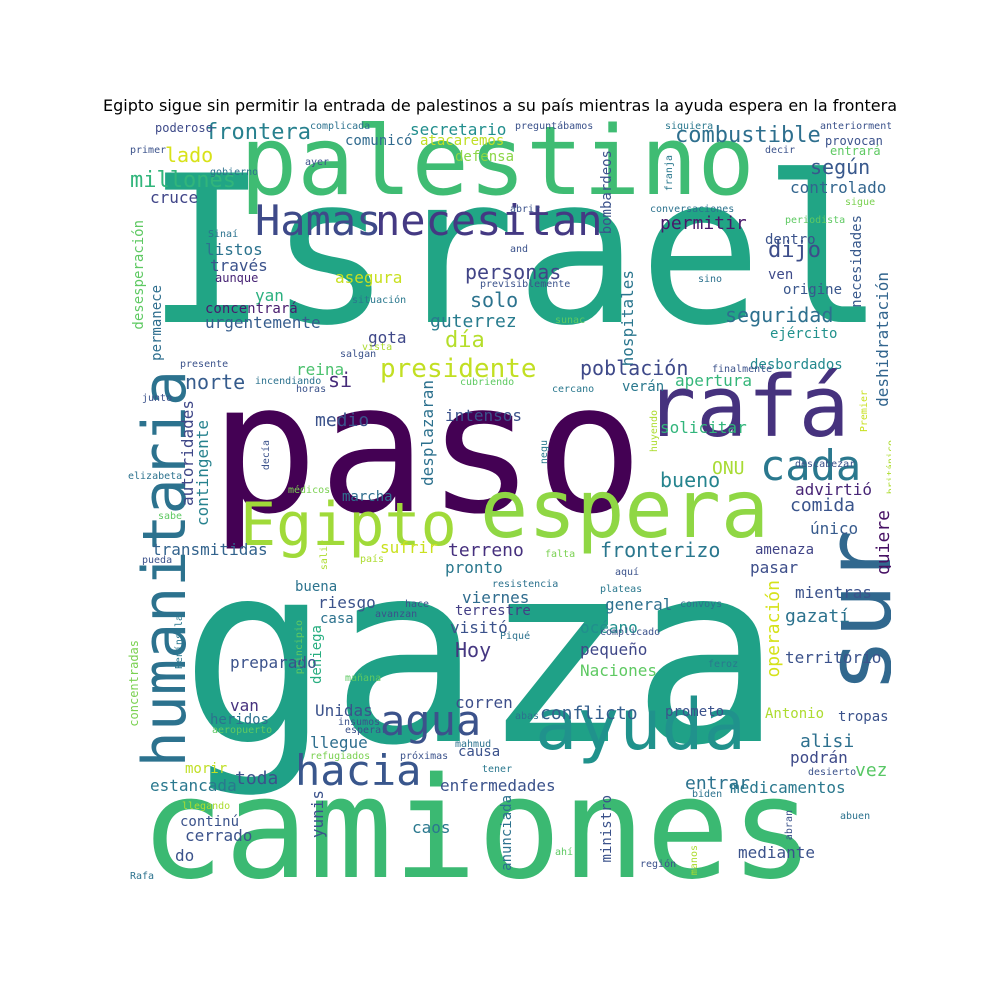  I want to click on word-medio: medio, so click(342, 420).